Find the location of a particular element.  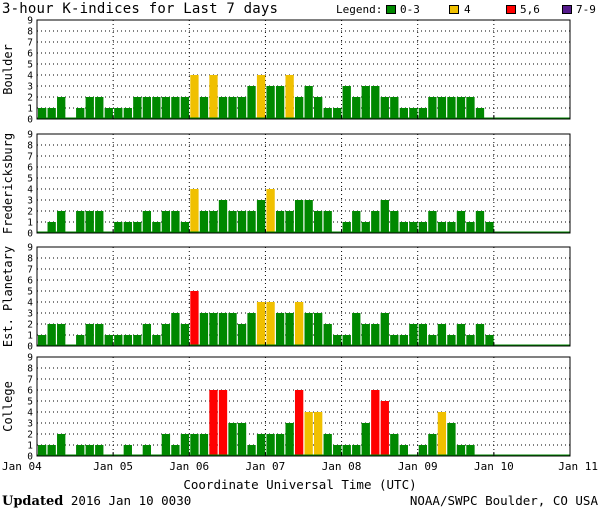

x-tick-label: Jan 04 is located at coordinates (22, 466).